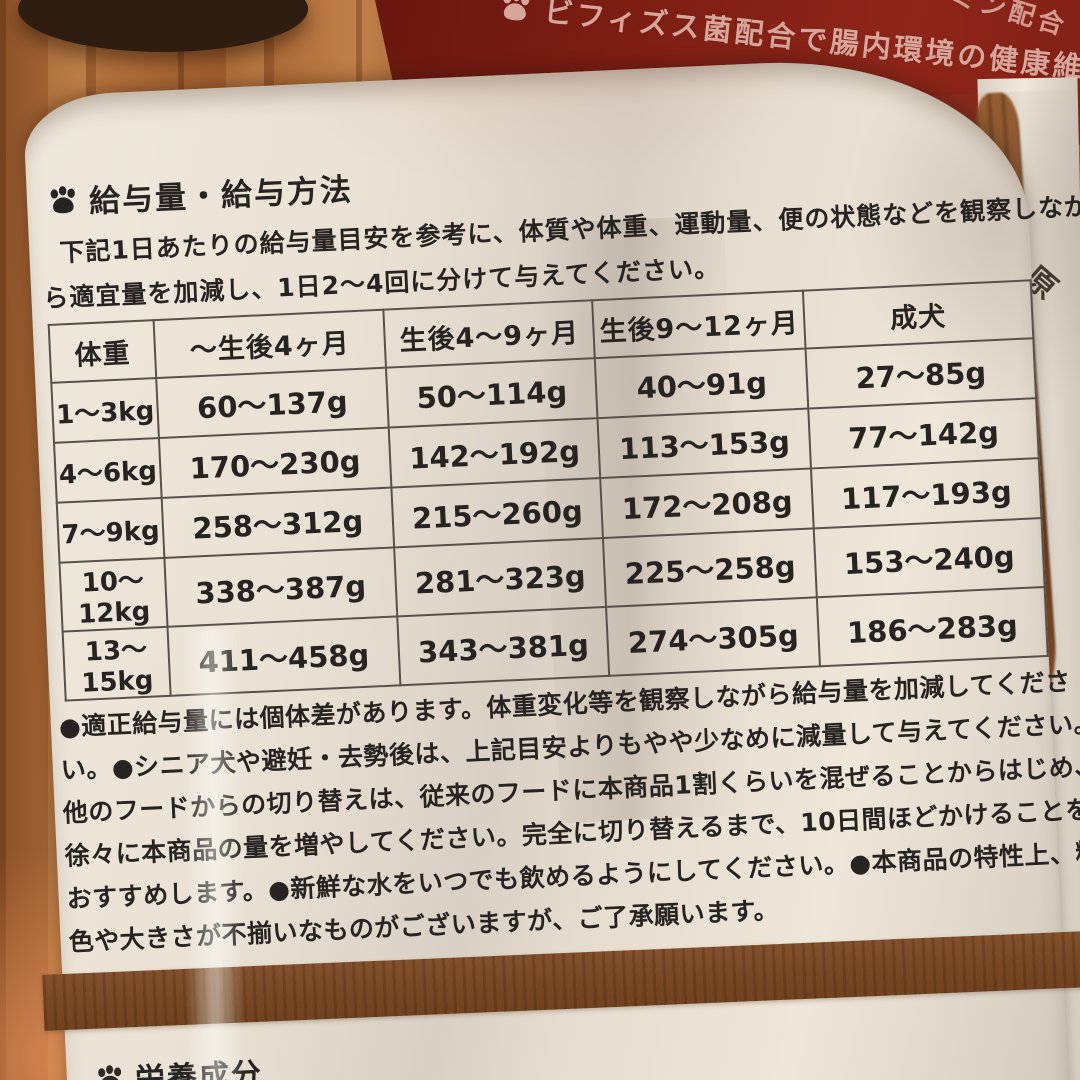  Describe the element at coordinates (713, 636) in the screenshot. I see `amount-cell: 274〜305g` at that location.